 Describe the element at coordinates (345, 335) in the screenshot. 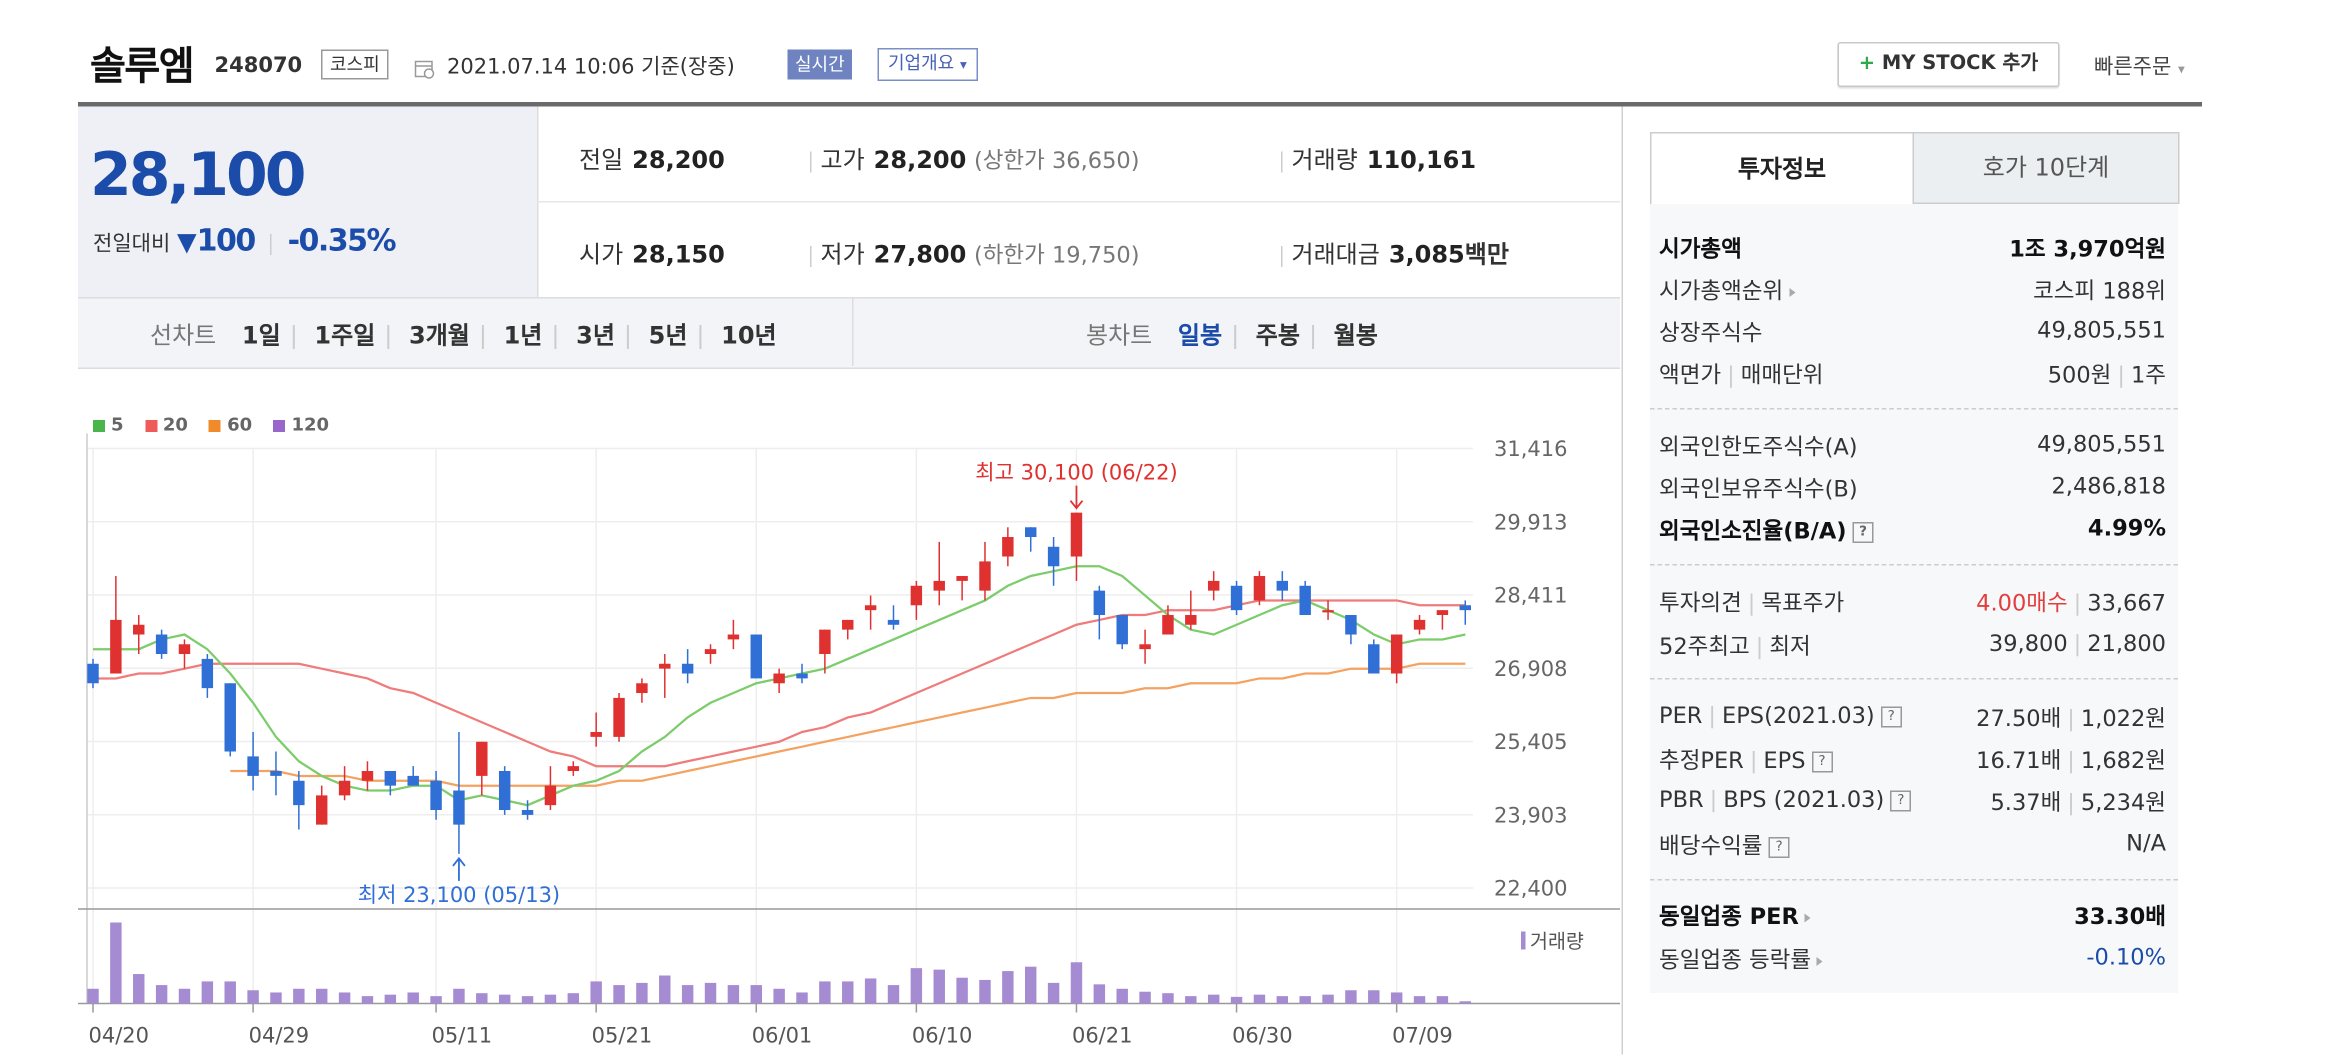

I see `period-1w: 1주일` at that location.